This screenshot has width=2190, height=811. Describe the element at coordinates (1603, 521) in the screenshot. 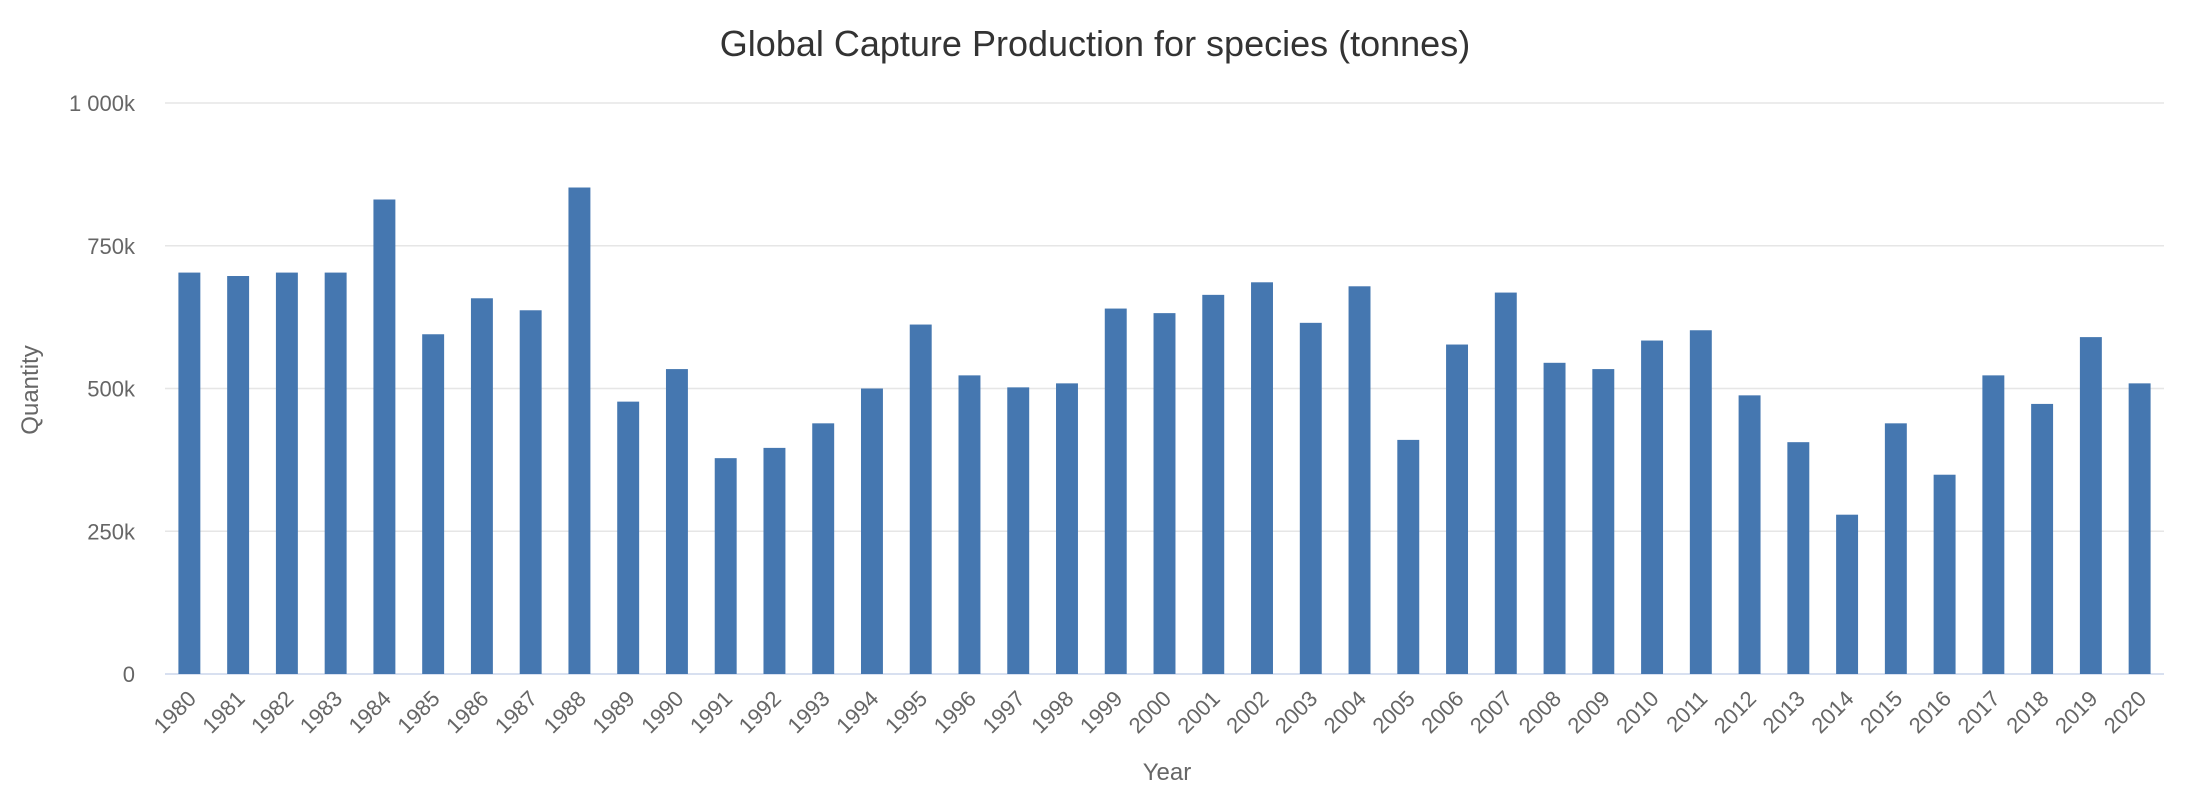

I see `bar-2009` at that location.